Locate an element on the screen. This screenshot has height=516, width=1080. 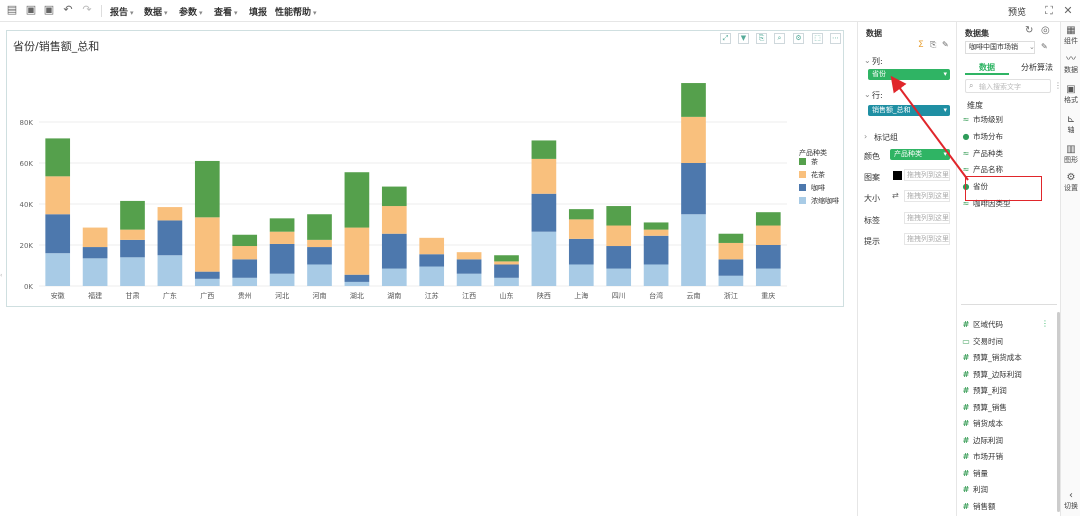
menu-view-label: 查看 is located at coordinates (223, 13).